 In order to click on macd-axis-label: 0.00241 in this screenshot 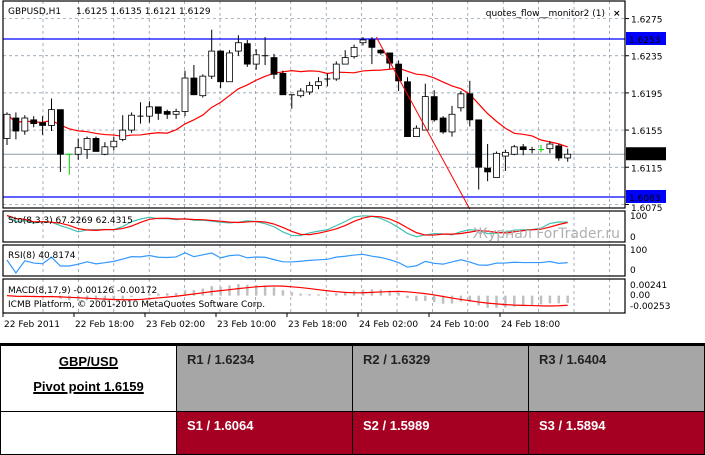, I will do `click(648, 286)`.